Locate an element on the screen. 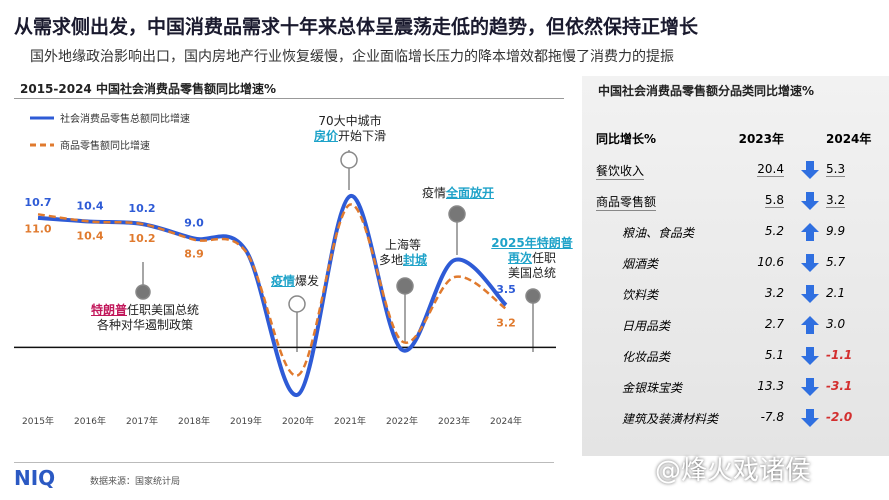 The width and height of the screenshot is (889, 500). table-title: 中国社会消费品零售额分品类同比增速% is located at coordinates (706, 91).